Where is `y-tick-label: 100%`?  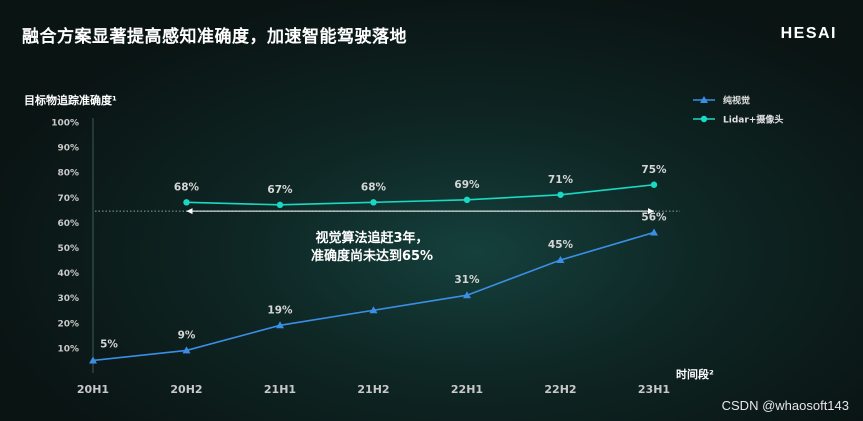 y-tick-label: 100% is located at coordinates (65, 124).